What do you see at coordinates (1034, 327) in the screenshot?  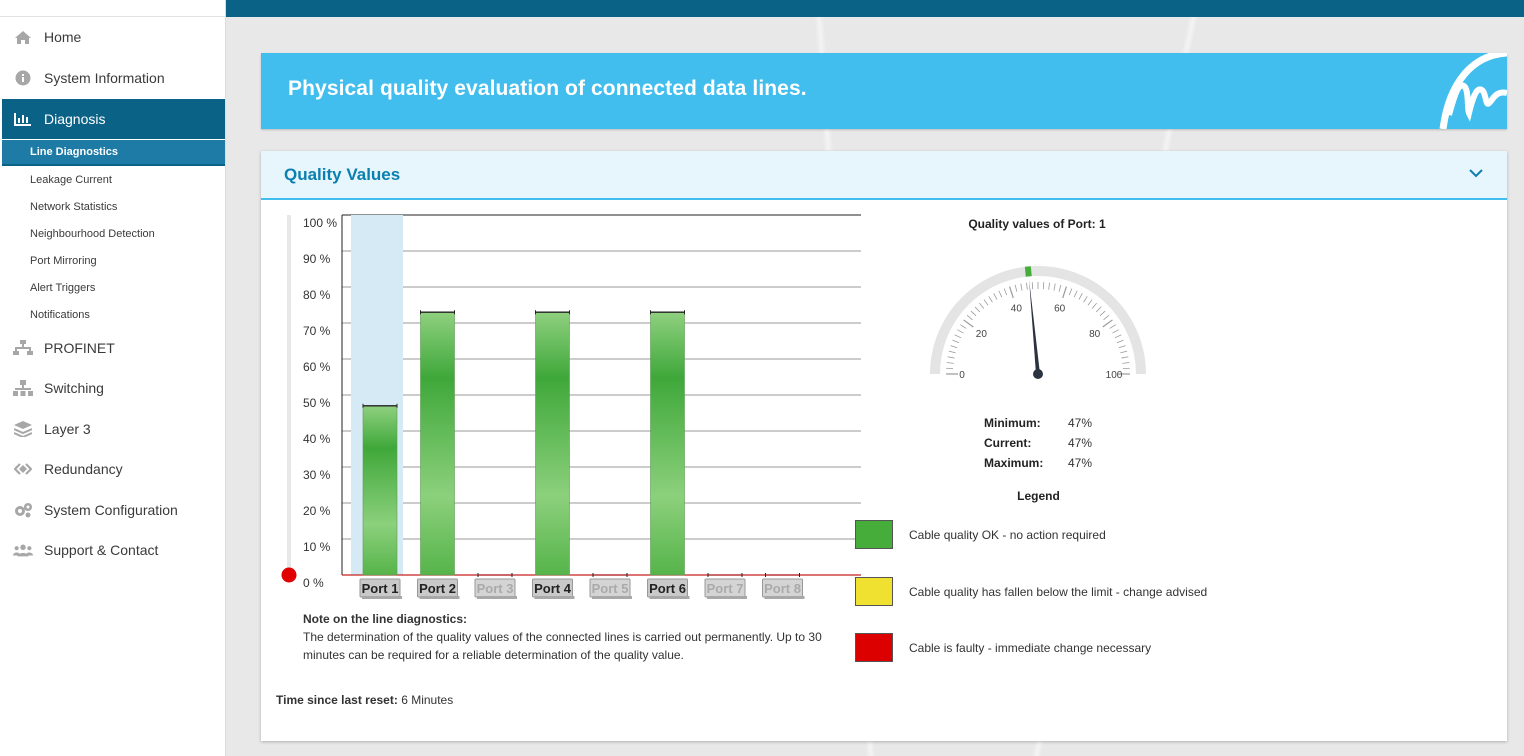 I see `gauge-needle` at bounding box center [1034, 327].